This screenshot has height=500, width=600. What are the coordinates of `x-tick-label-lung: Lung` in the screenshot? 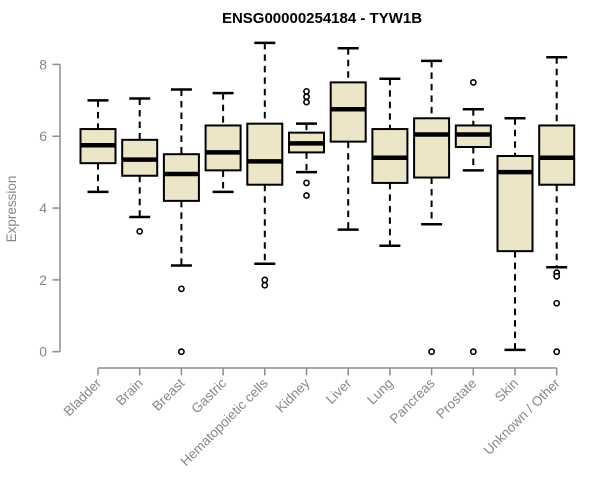 It's located at (380, 392).